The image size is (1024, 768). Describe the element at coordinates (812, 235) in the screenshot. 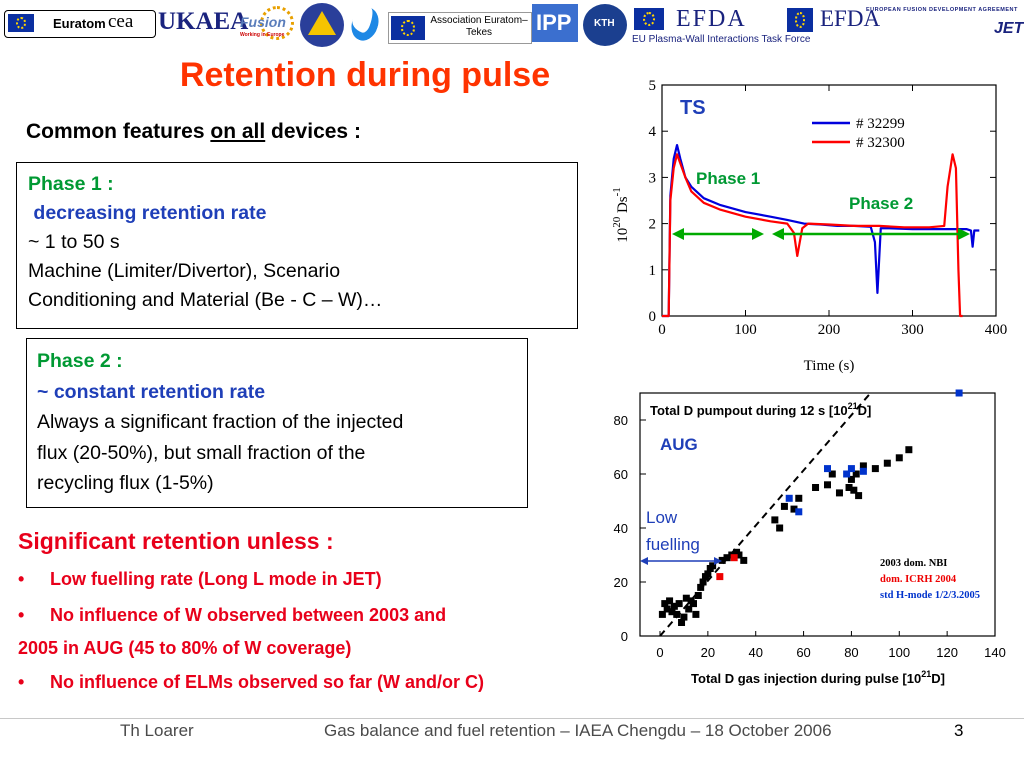

I see `ts-series-line` at that location.